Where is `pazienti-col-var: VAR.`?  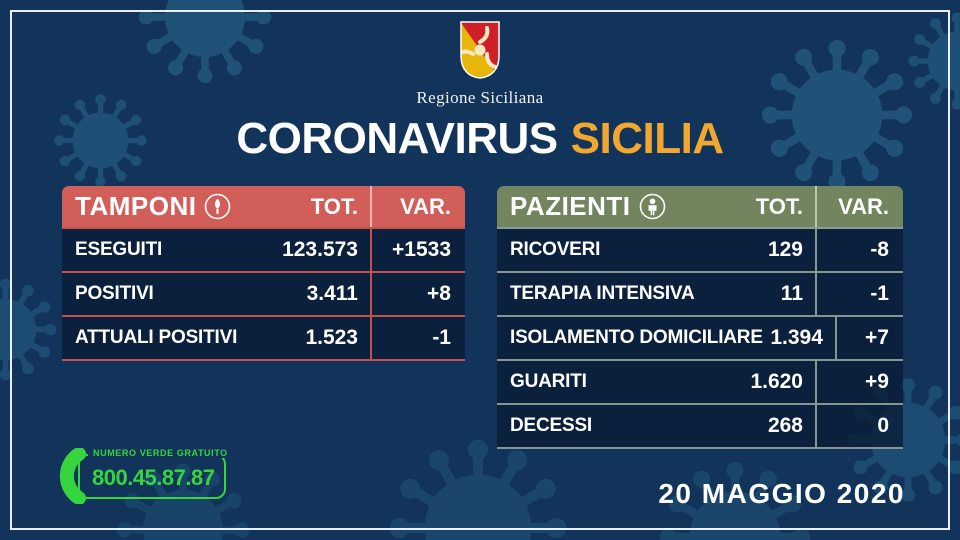 pazienti-col-var: VAR. is located at coordinates (859, 206).